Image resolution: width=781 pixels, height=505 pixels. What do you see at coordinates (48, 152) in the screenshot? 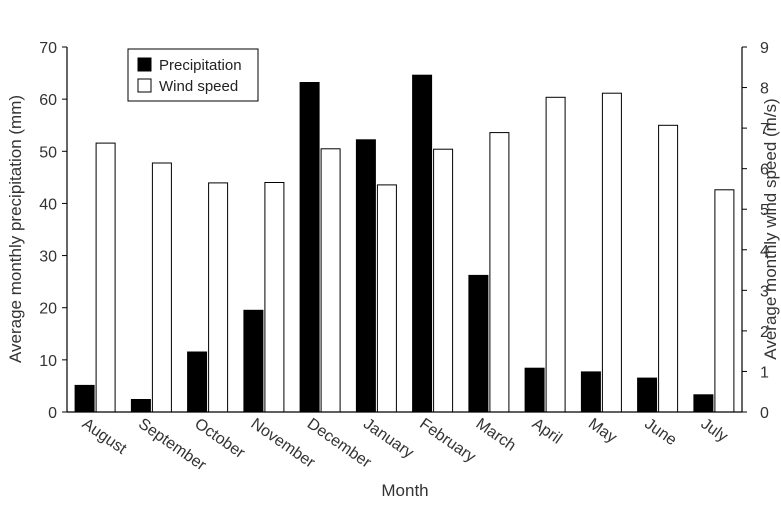
I see `left-tick-label: 50` at bounding box center [48, 152].